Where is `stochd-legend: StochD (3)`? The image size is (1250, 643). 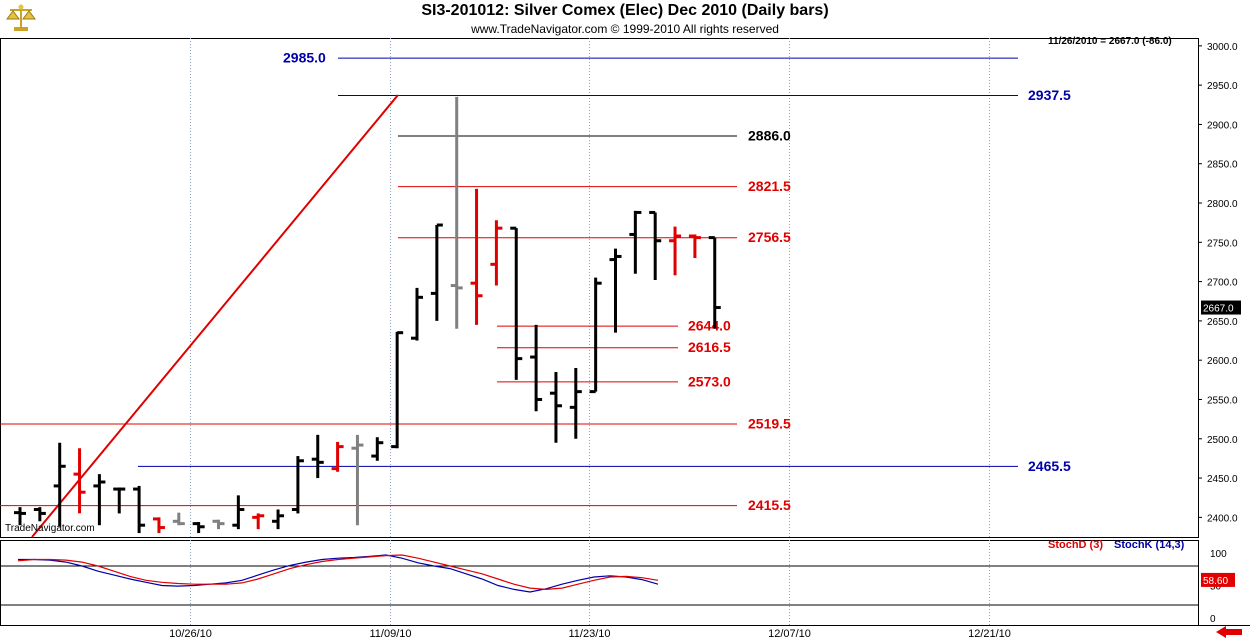 stochd-legend: StochD (3) is located at coordinates (1075, 545).